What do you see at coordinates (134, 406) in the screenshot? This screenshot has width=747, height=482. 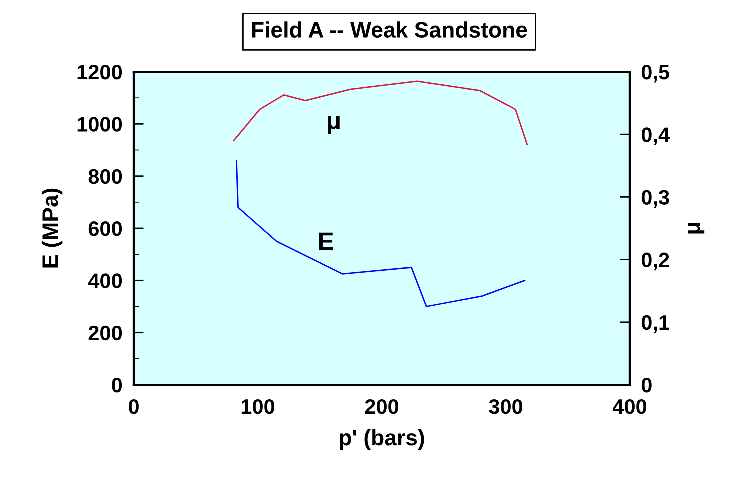 I see `x-tick-label: 0` at bounding box center [134, 406].